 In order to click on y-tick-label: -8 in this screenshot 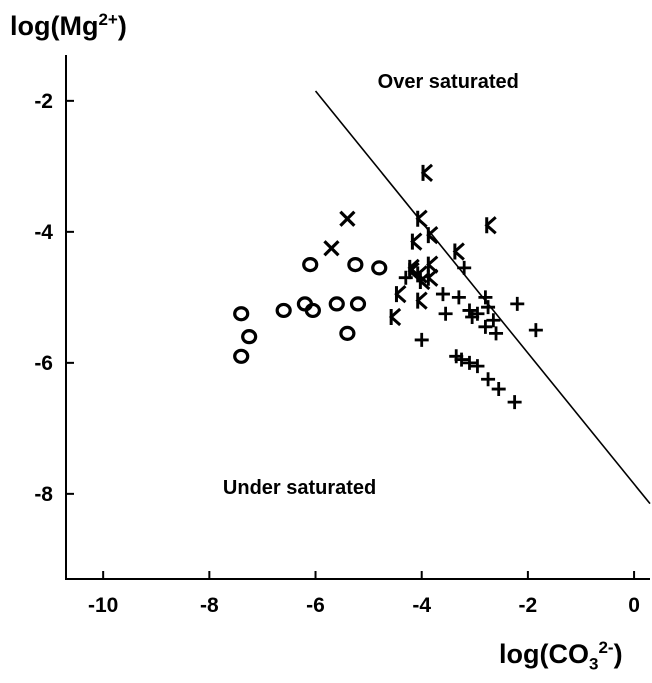, I will do `click(43, 494)`.